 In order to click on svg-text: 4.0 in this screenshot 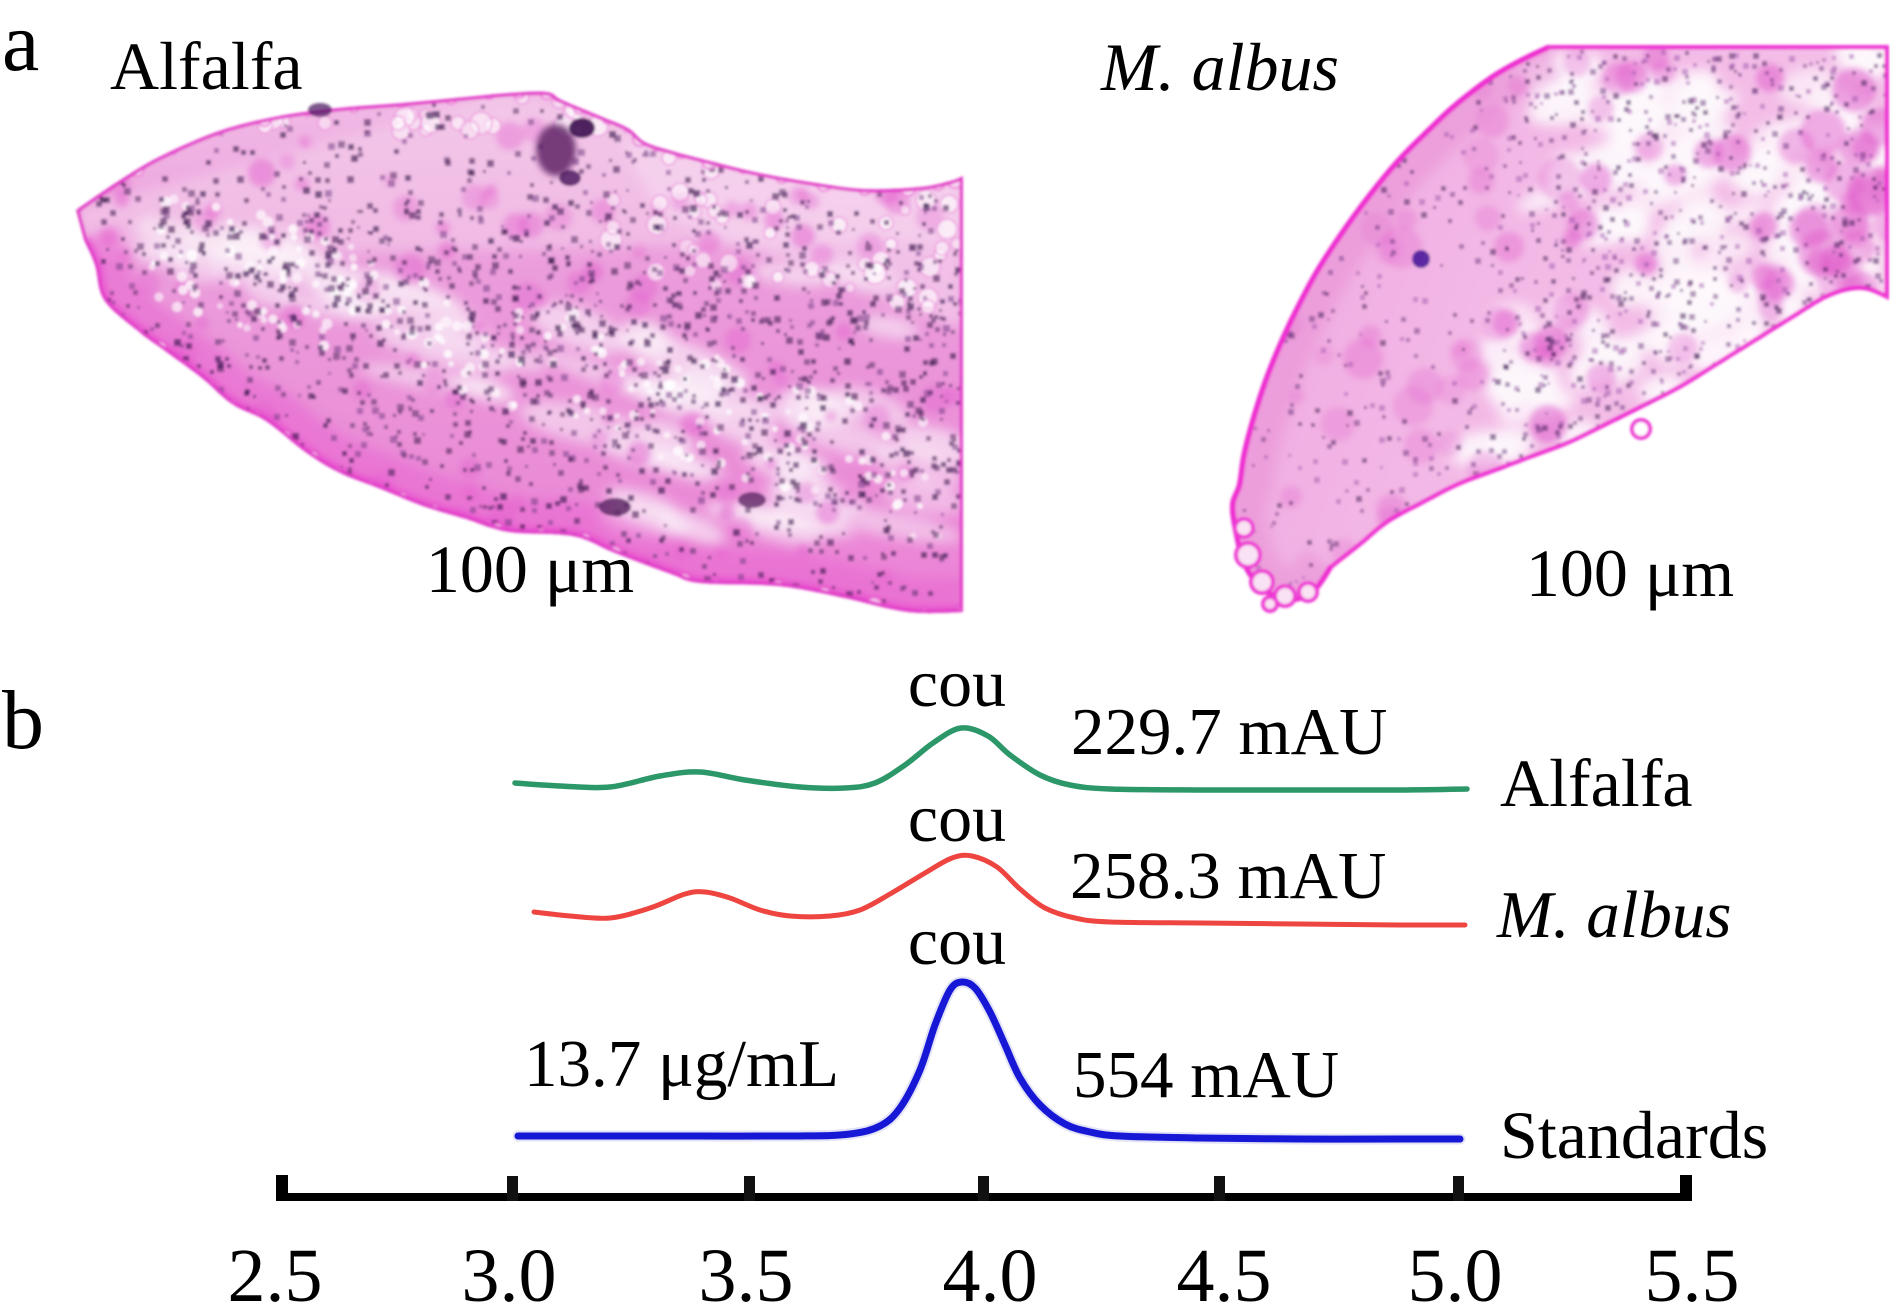, I will do `click(990, 1274)`.